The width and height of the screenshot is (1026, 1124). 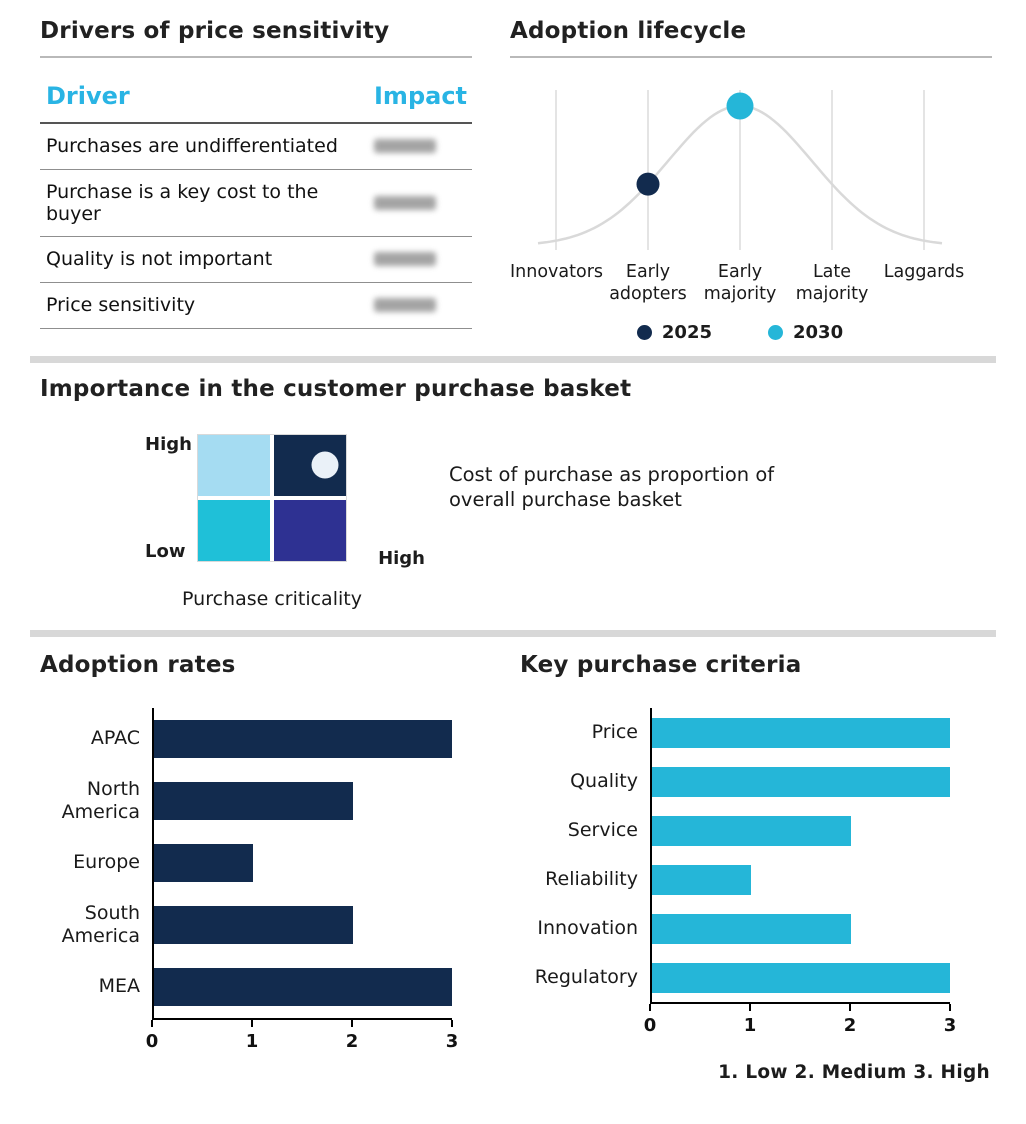 I want to click on matrix-y-axis: High Low, so click(x=171, y=498).